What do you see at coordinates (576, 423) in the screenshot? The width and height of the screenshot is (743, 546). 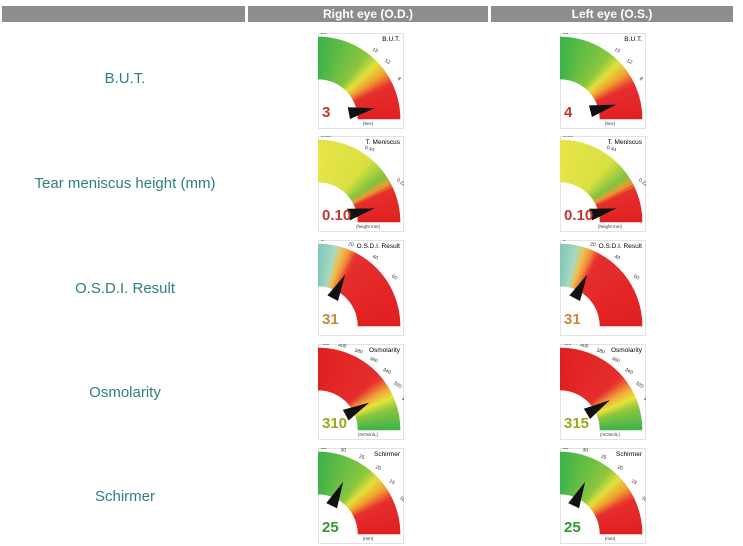 I see `gauge-value-label: 315` at bounding box center [576, 423].